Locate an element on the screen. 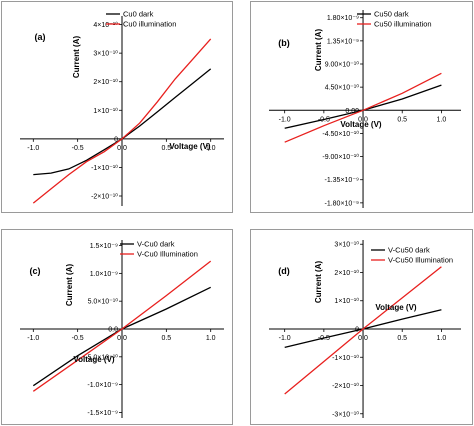  y-tick-label: -1.35×10⁻⁹ is located at coordinates (342, 180).